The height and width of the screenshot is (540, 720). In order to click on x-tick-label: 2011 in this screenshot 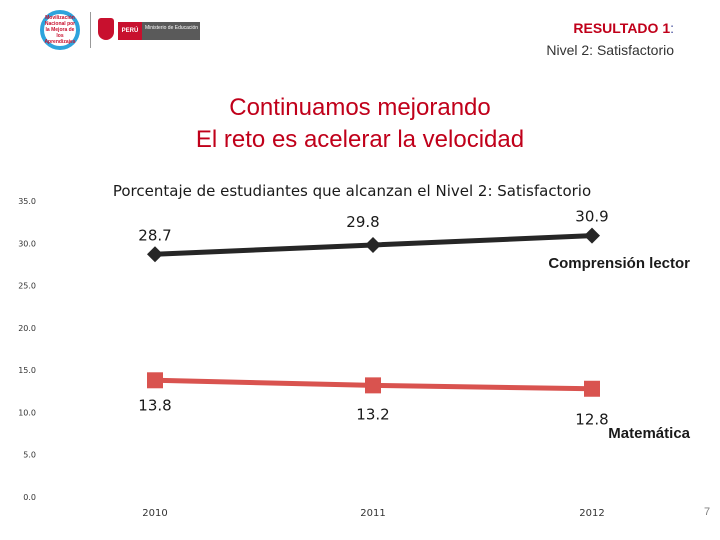, I will do `click(372, 513)`.